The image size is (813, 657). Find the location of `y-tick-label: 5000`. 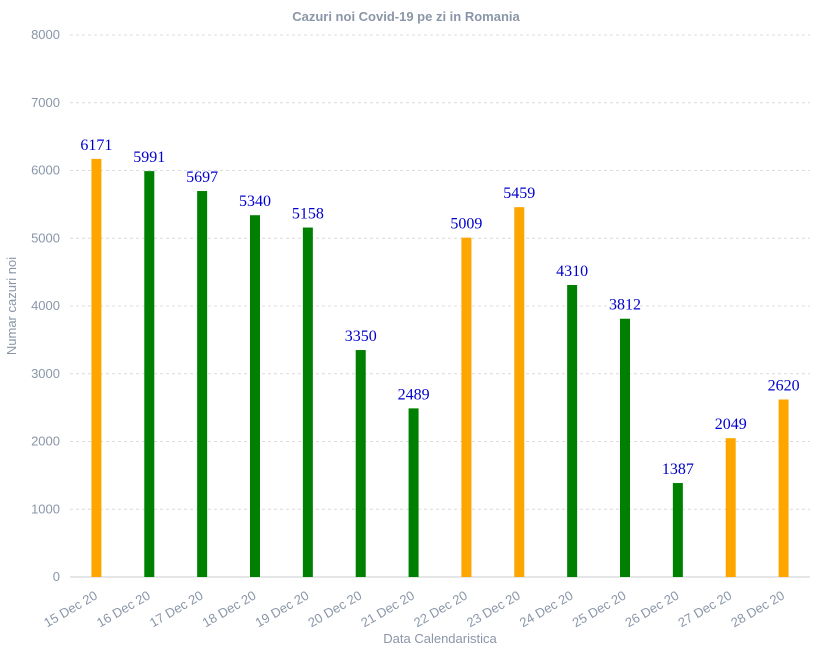

y-tick-label: 5000 is located at coordinates (45, 237).